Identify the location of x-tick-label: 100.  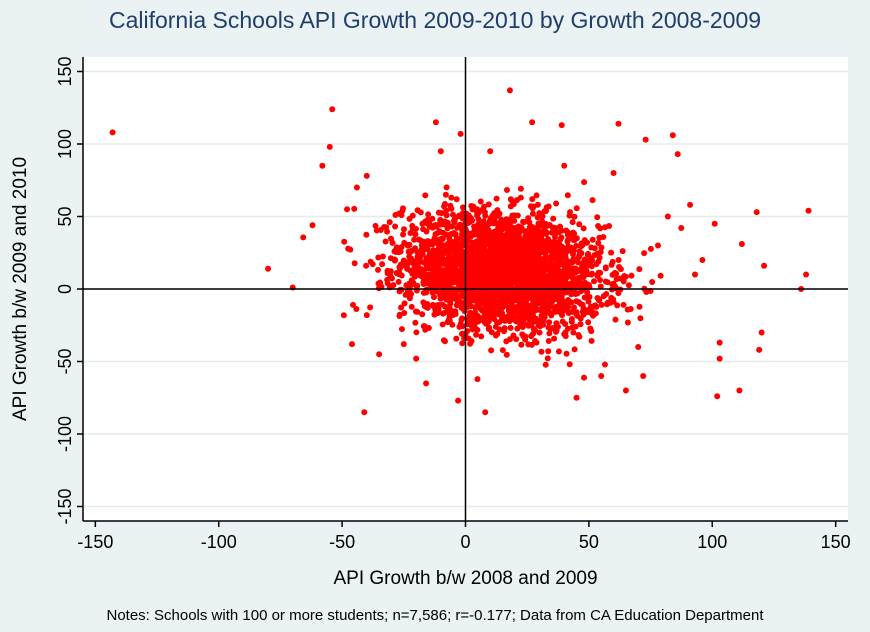
(712, 542).